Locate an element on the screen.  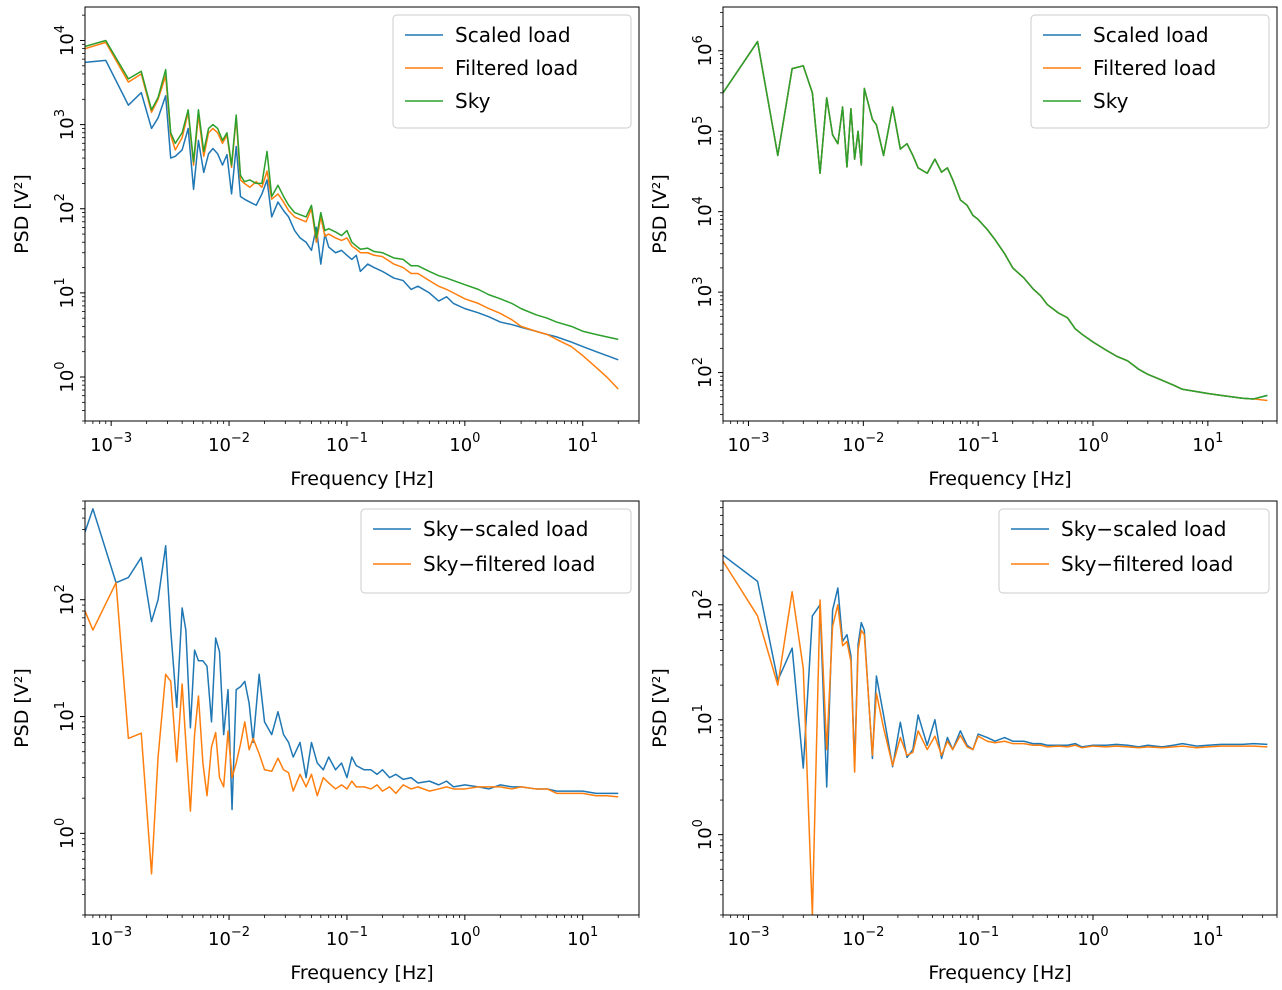
chart-1-legend-label-0: Scaled load is located at coordinates (1151, 35).